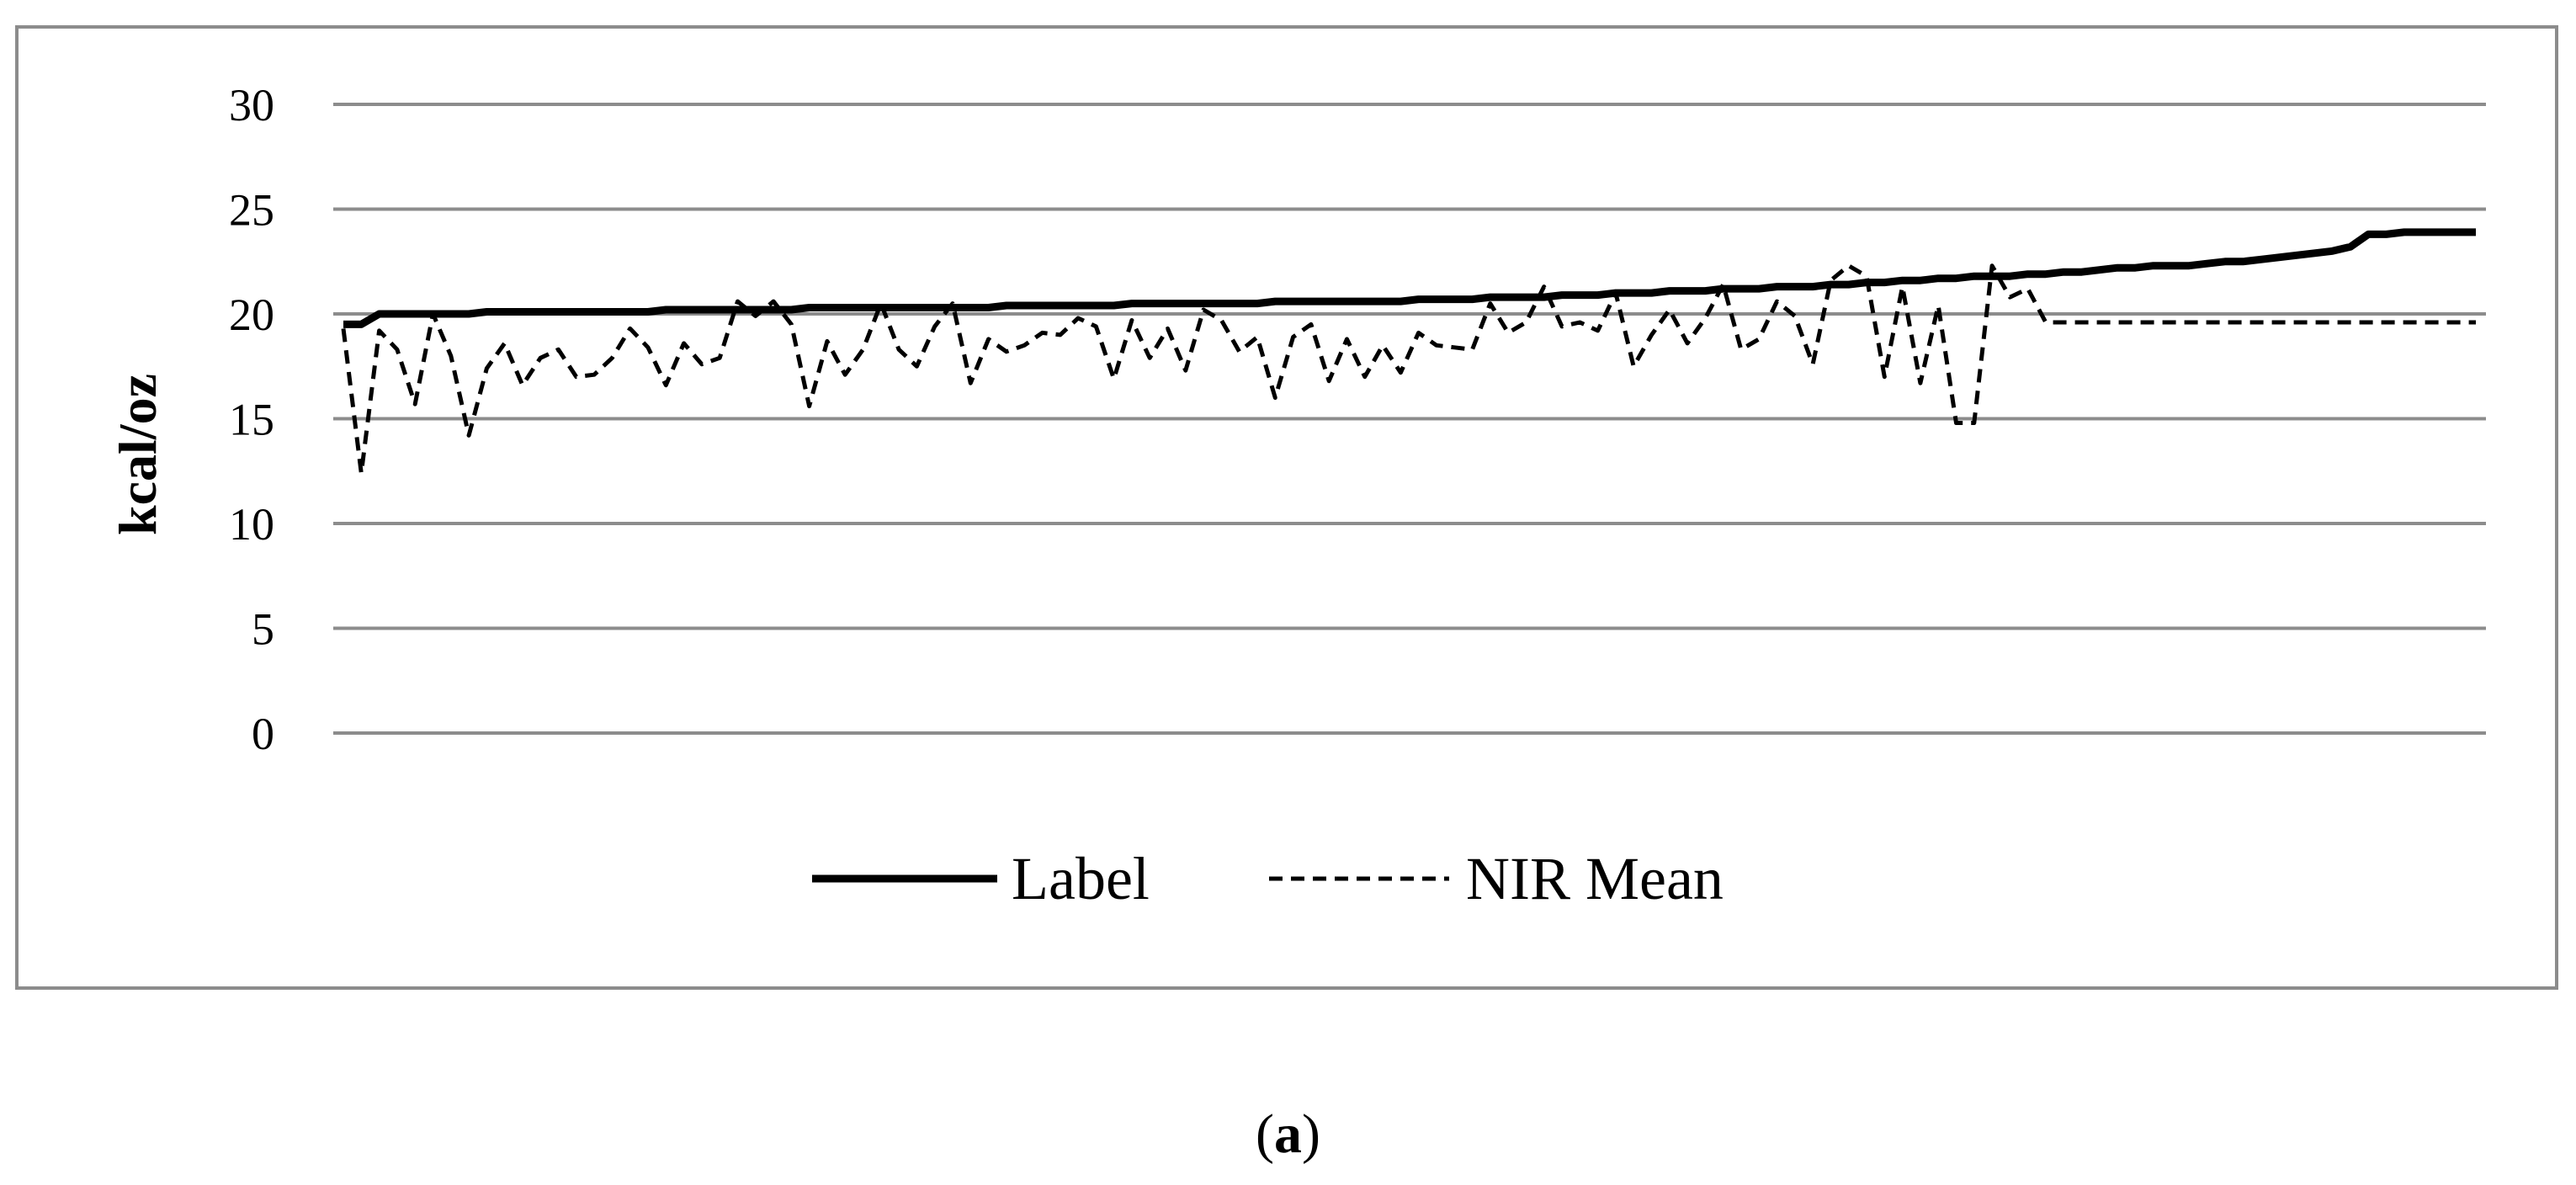  Describe the element at coordinates (1265, 1134) in the screenshot. I see `caption-open-paren: (` at that location.